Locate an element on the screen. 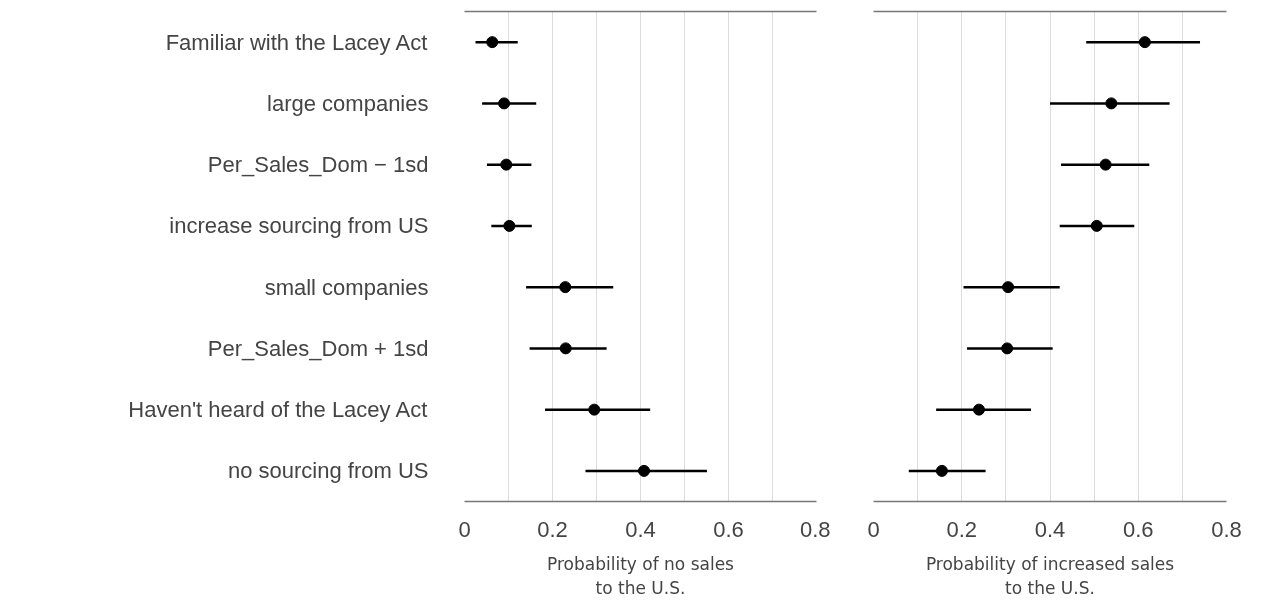 This screenshot has height=609, width=1261. y-tick-label: large companies is located at coordinates (348, 103).